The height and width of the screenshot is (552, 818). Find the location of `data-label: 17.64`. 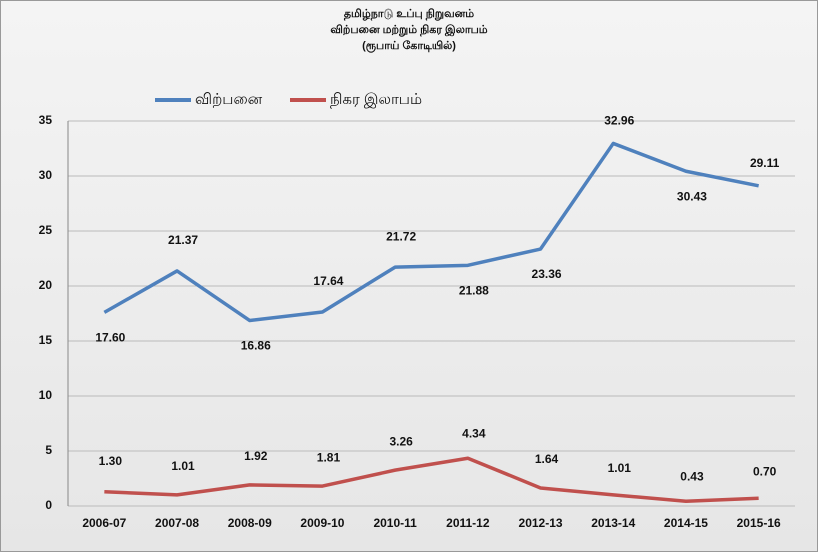

data-label: 17.64 is located at coordinates (328, 281).